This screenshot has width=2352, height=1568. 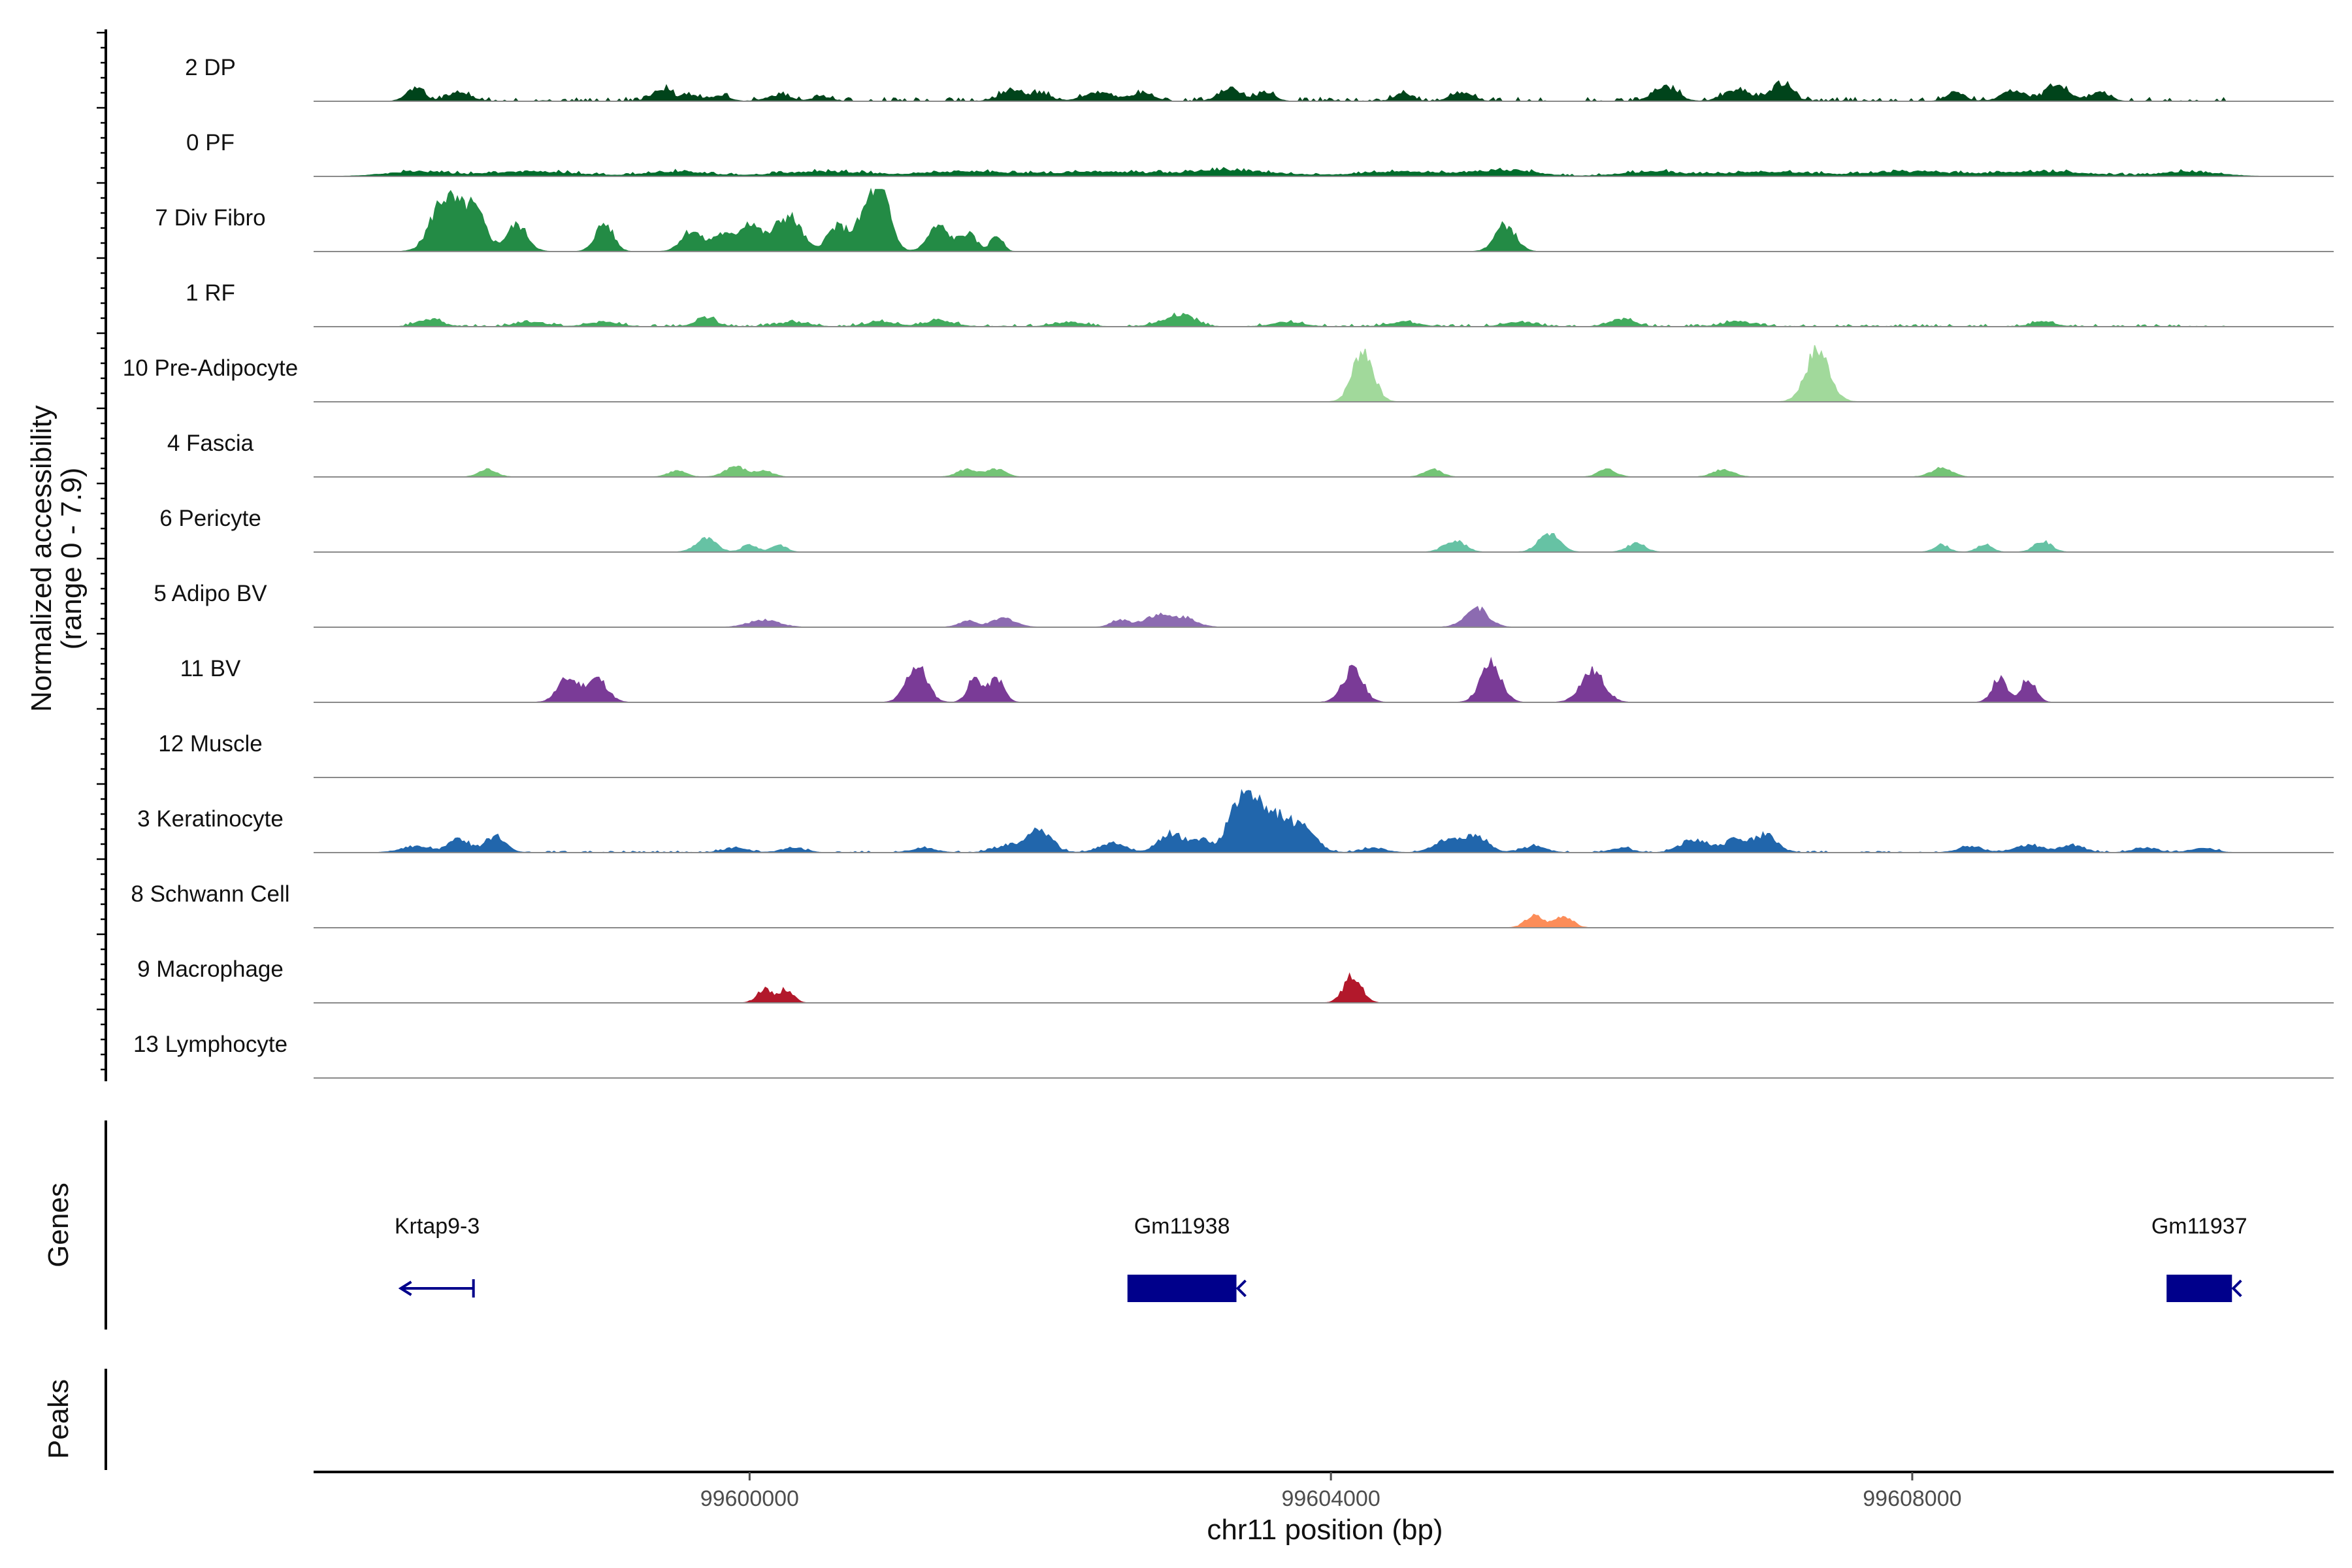 What do you see at coordinates (210, 894) in the screenshot?
I see `track-label: 8 Schwann Cell` at bounding box center [210, 894].